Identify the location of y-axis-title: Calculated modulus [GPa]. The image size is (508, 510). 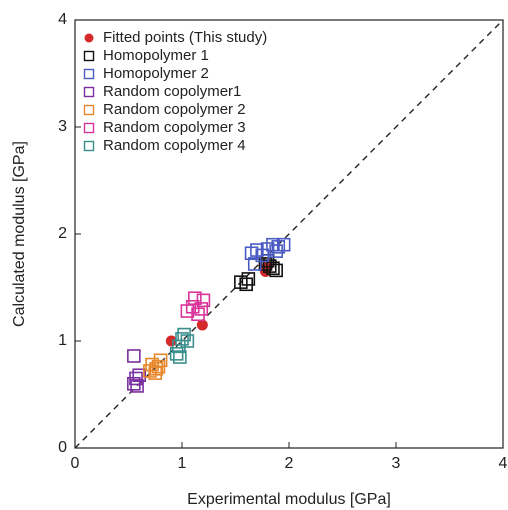
(19, 234).